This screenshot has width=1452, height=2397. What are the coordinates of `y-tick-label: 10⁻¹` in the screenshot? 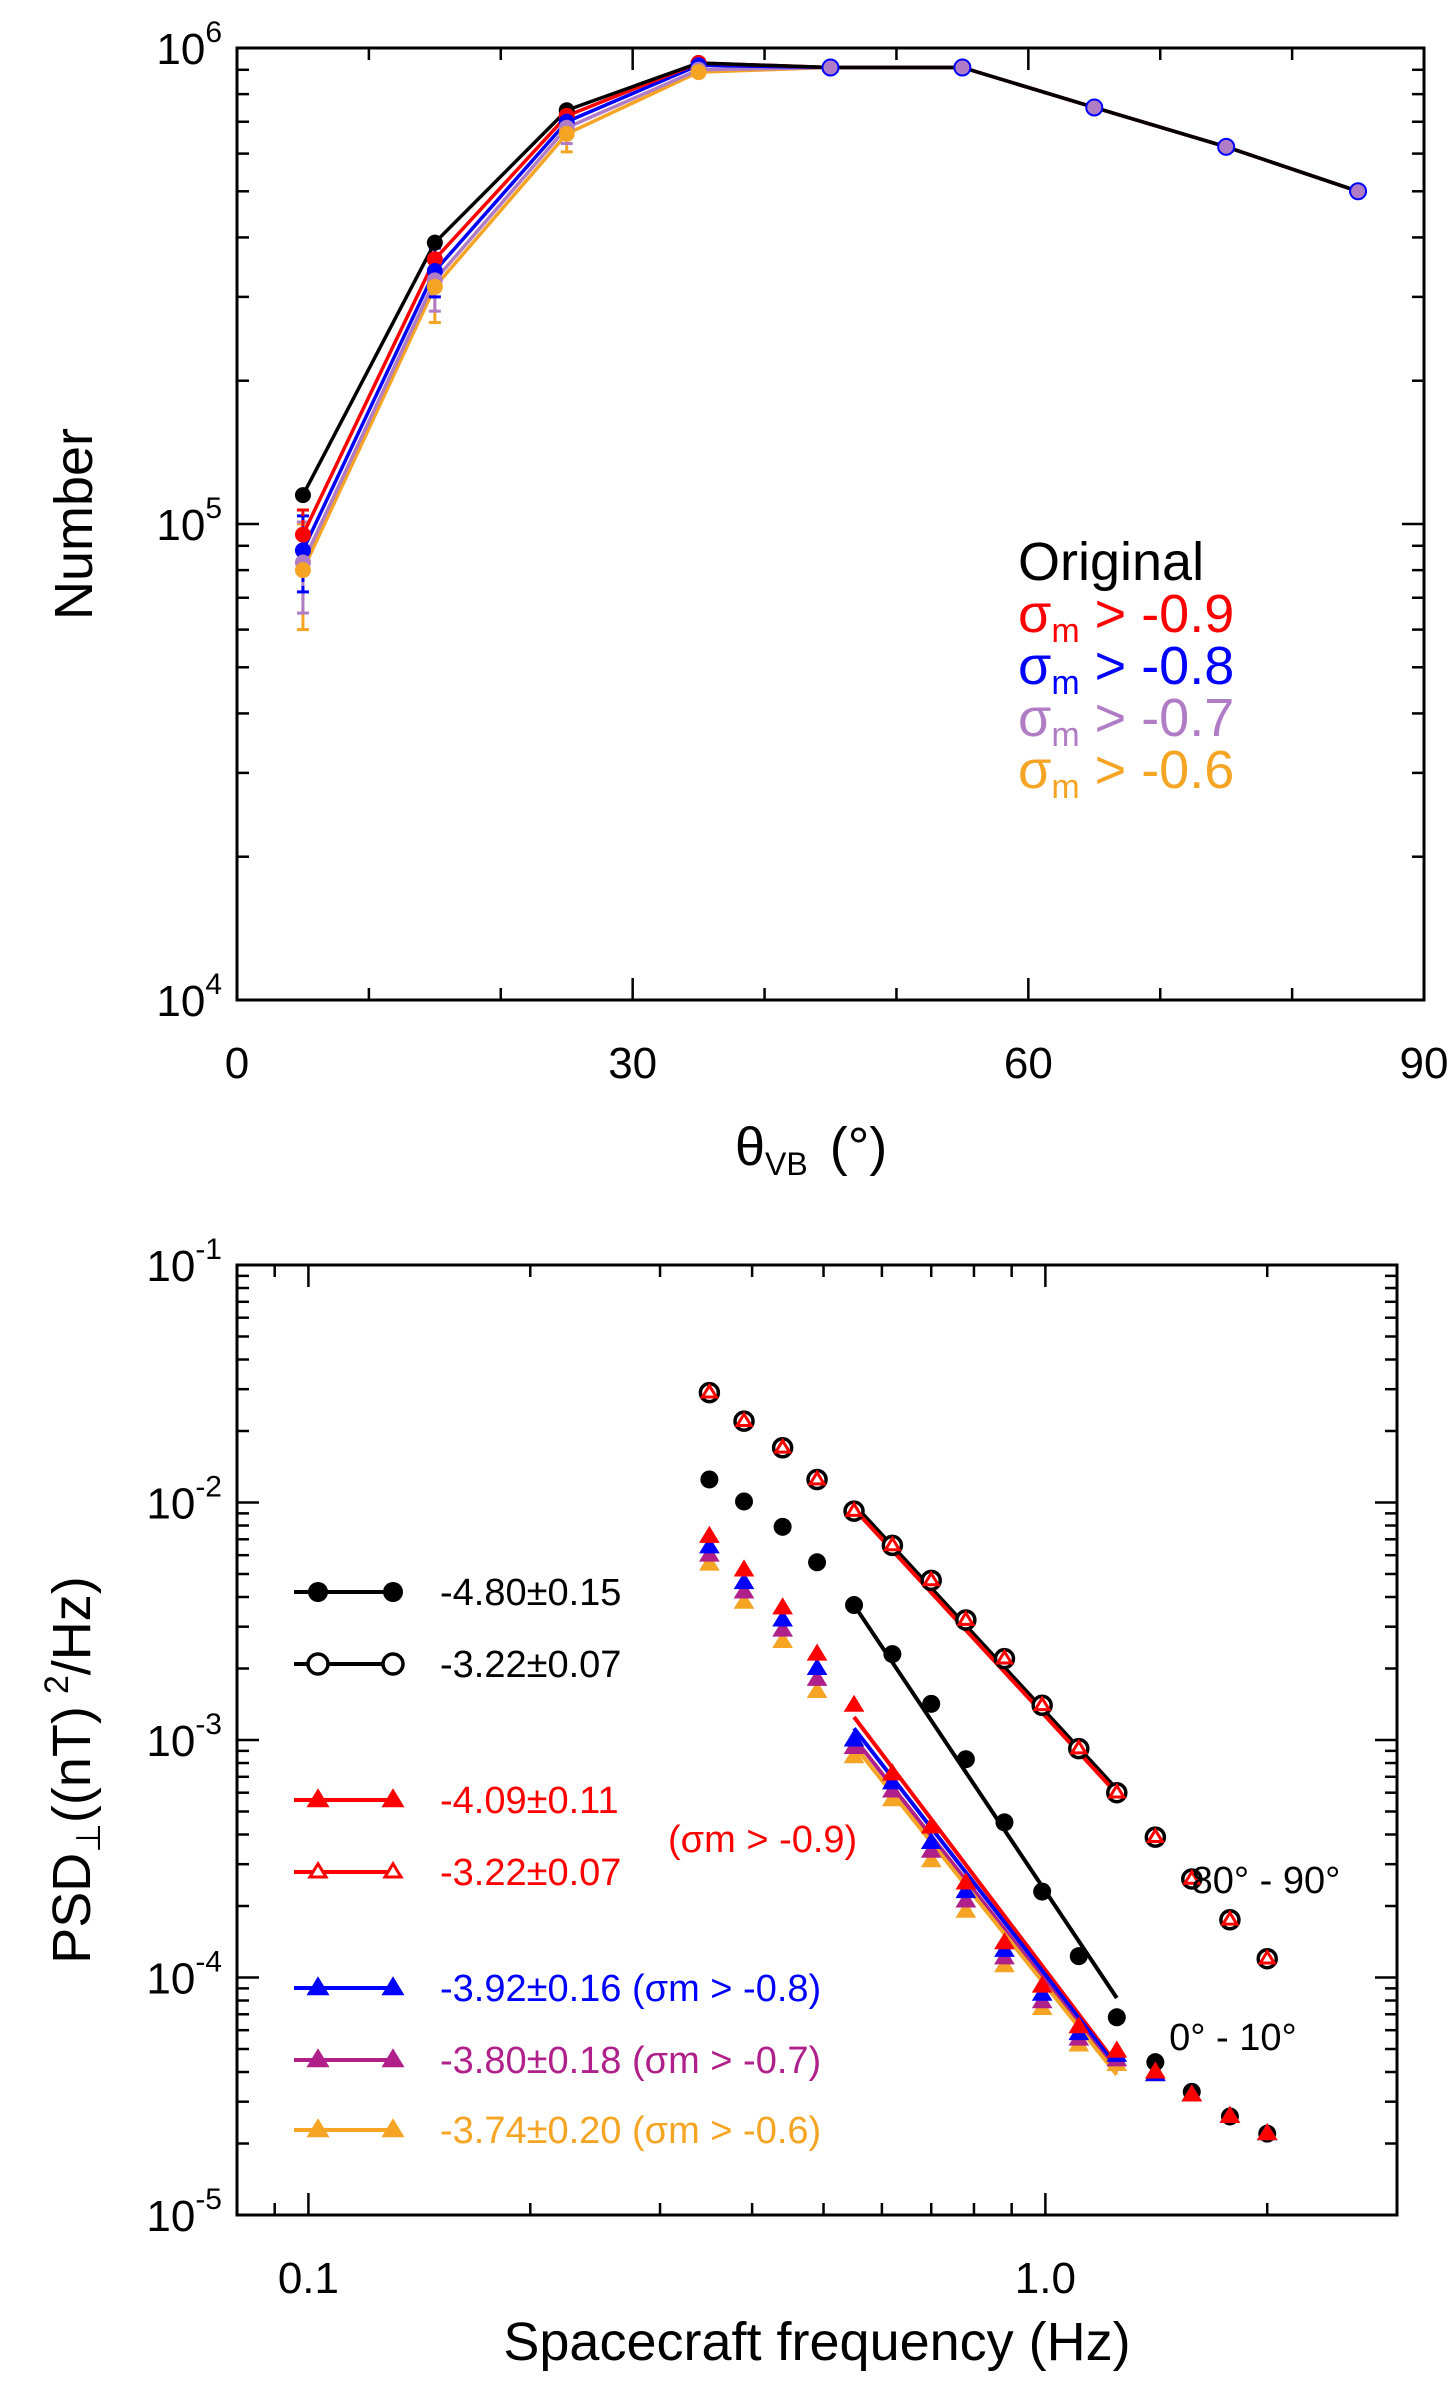 It's located at (184, 1262).